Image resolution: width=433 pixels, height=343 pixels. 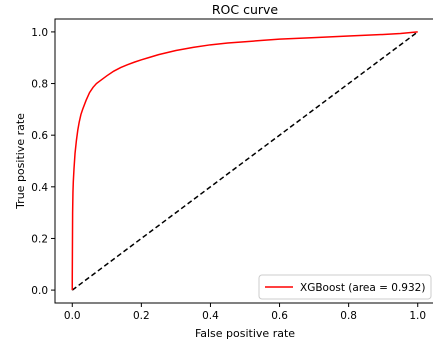 I want to click on x-tick-label: 0.6, so click(x=279, y=316).